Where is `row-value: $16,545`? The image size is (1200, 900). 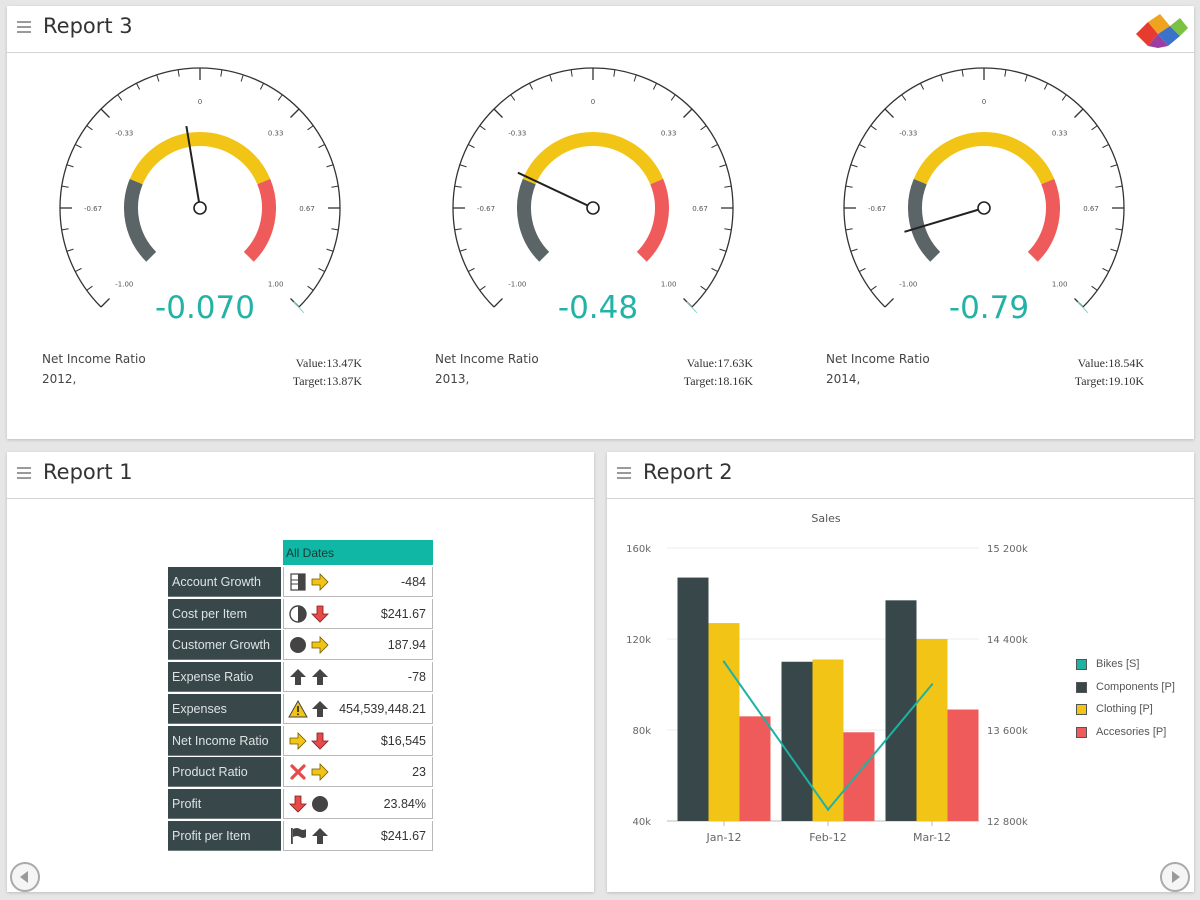 row-value: $16,545 is located at coordinates (403, 740).